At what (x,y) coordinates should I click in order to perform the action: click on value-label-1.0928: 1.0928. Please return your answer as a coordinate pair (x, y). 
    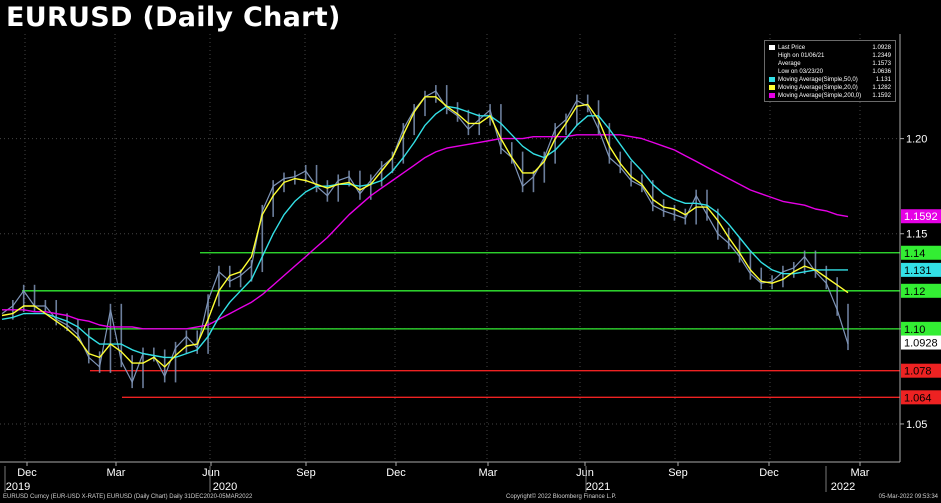
    Looking at the image, I should click on (921, 344).